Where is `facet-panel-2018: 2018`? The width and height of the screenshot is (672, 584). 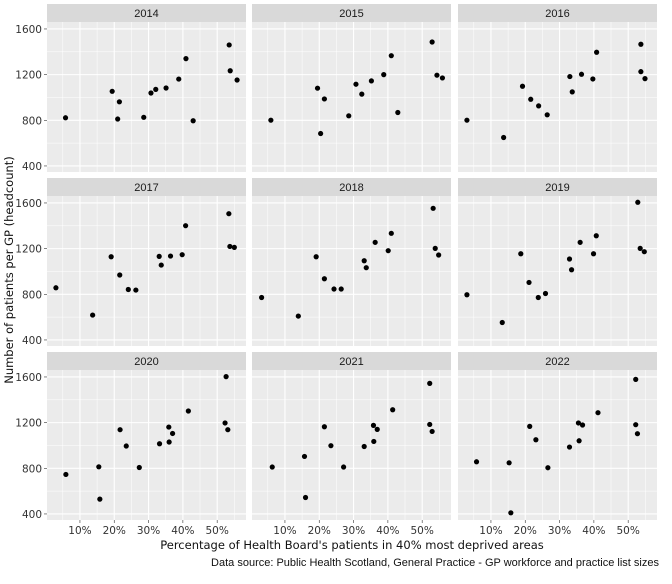
facet-panel-2018: 2018 is located at coordinates (351, 262).